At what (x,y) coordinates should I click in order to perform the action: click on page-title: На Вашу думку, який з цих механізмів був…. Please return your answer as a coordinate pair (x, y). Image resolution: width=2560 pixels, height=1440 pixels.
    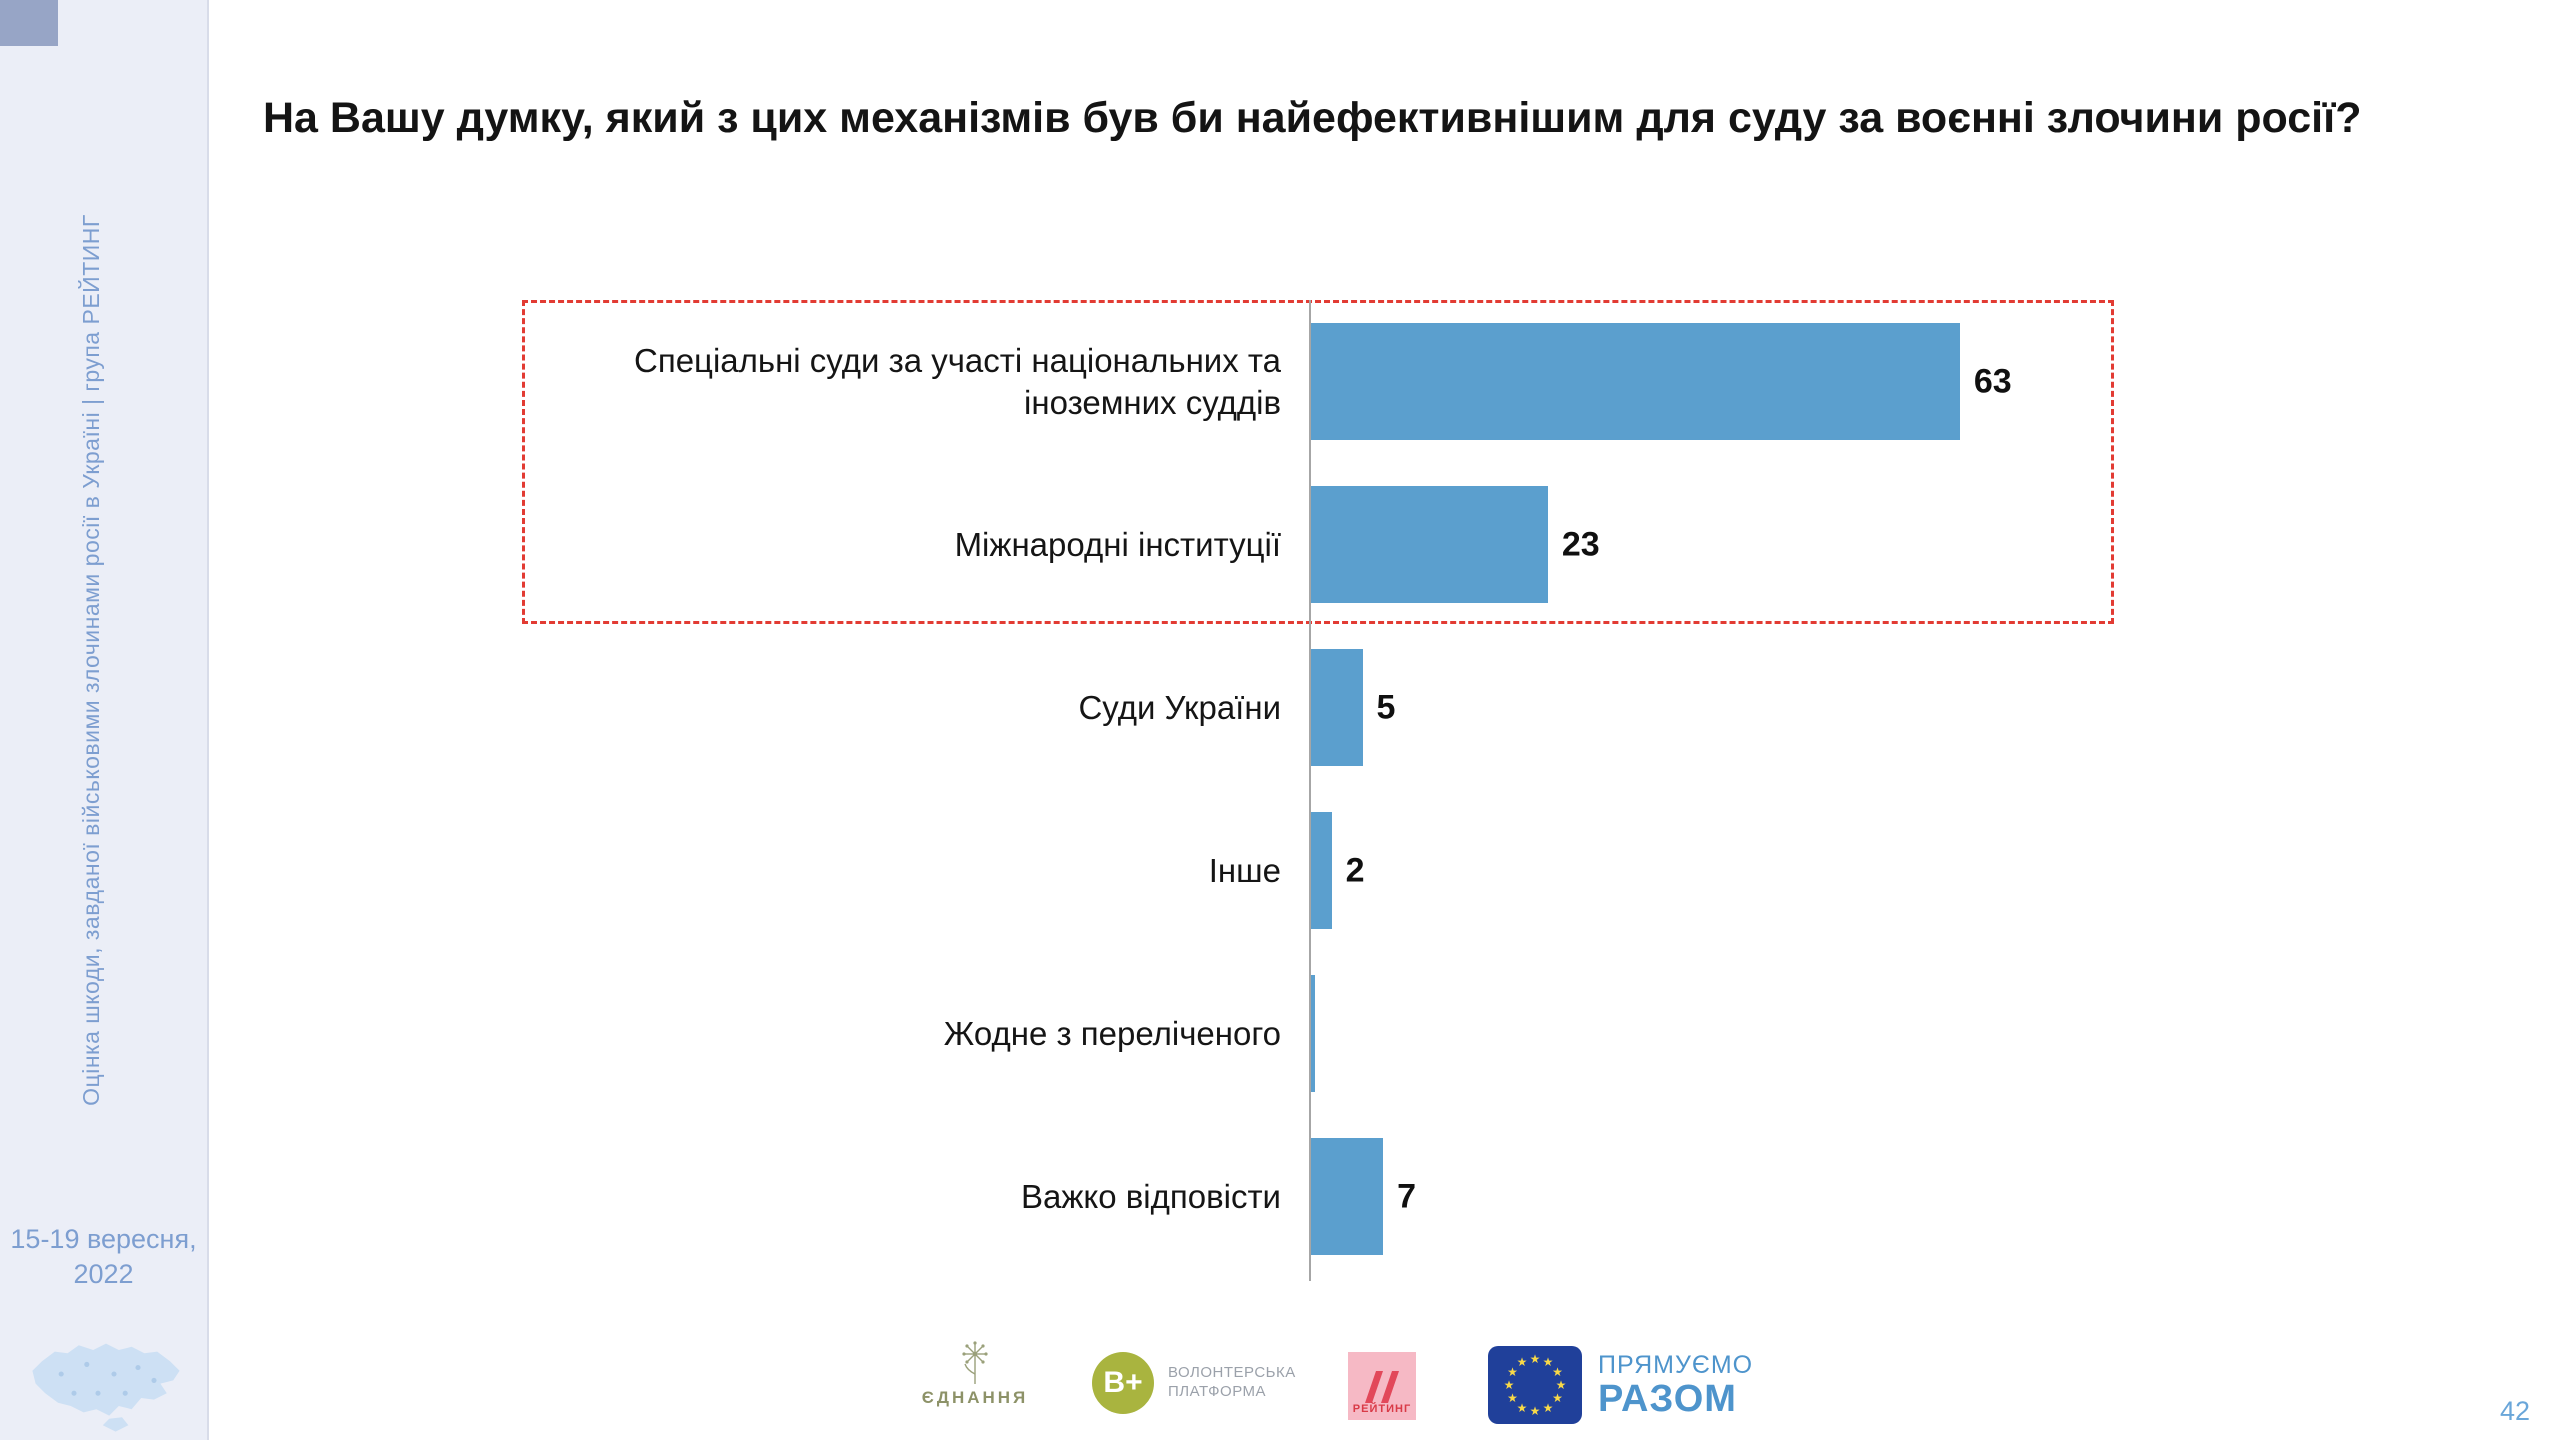
    Looking at the image, I should click on (1312, 118).